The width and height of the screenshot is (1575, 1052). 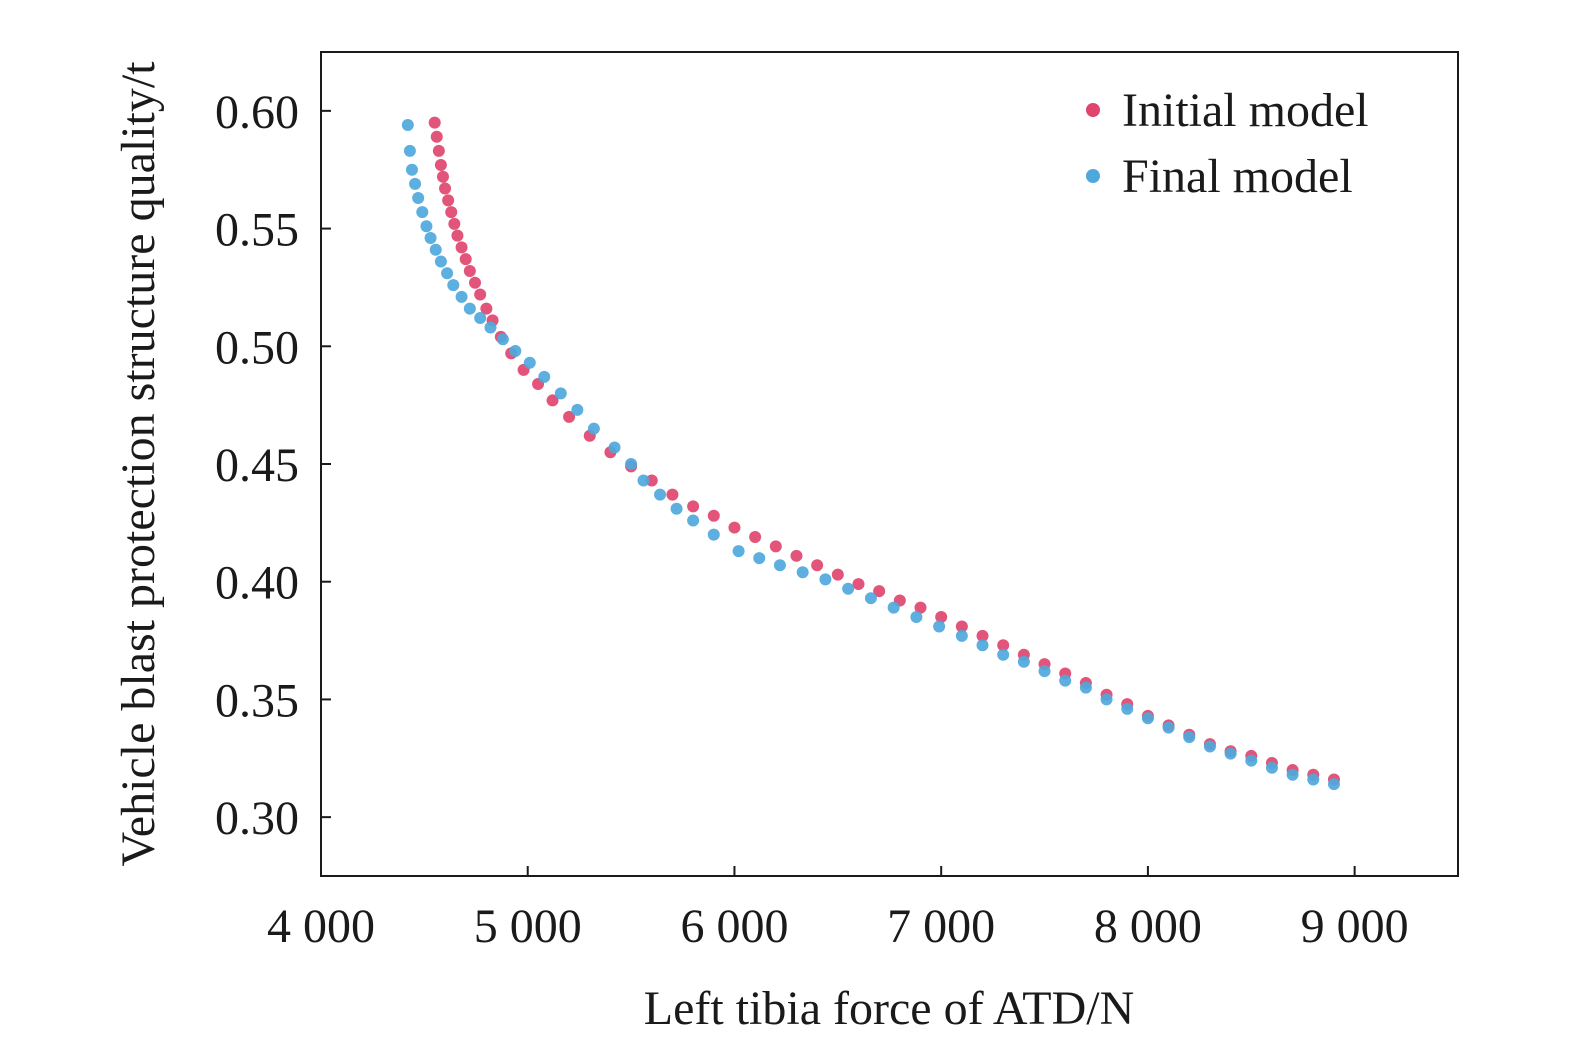 What do you see at coordinates (1227, 143) in the screenshot?
I see `legend: Initial model Final model` at bounding box center [1227, 143].